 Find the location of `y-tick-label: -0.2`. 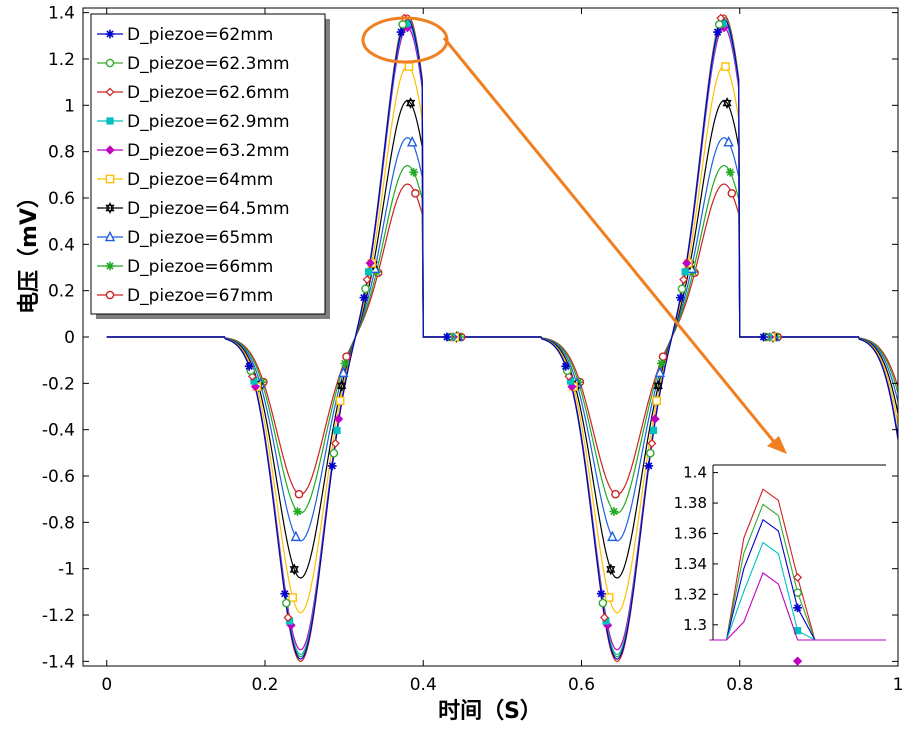

y-tick-label: -0.2 is located at coordinates (58, 384).